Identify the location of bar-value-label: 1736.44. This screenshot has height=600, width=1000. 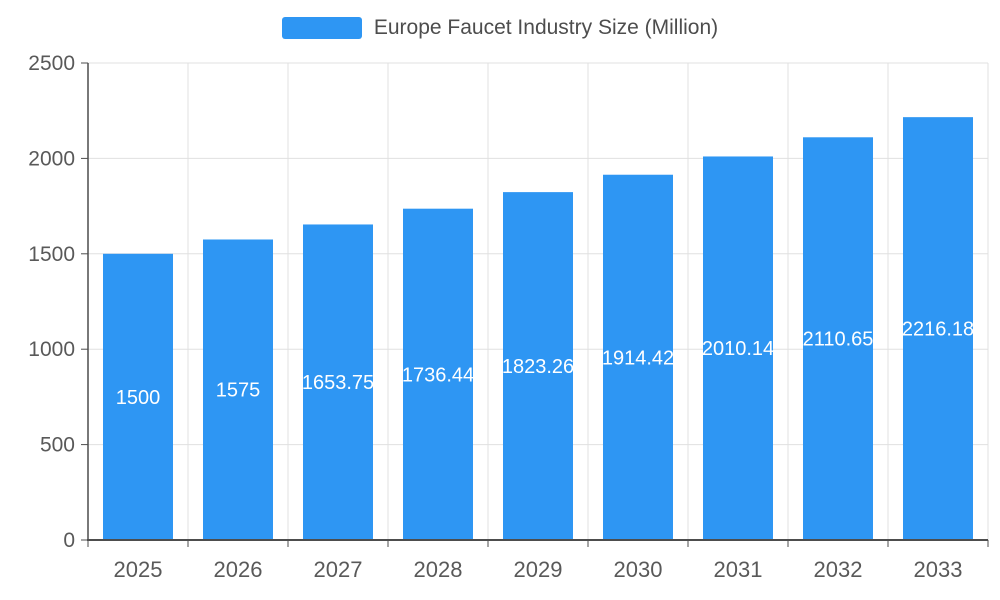
(438, 375).